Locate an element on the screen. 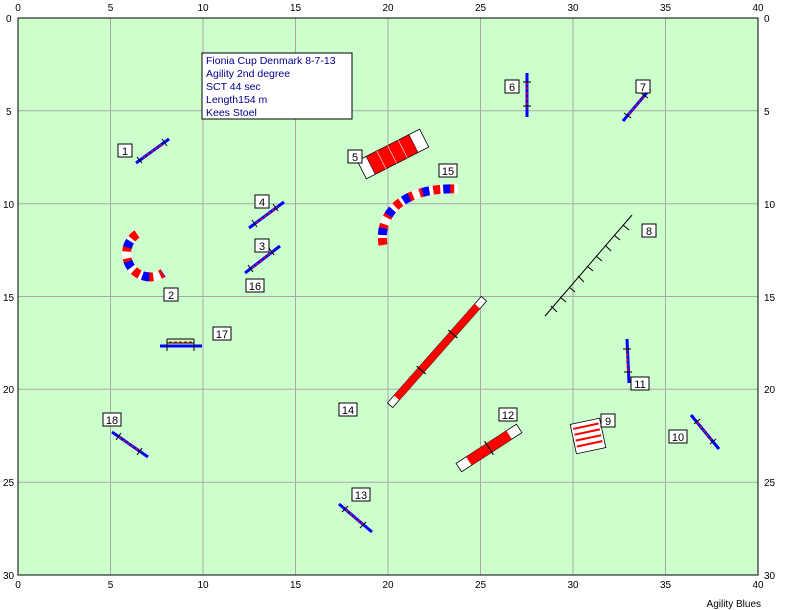  label-11: 11 is located at coordinates (640, 383).